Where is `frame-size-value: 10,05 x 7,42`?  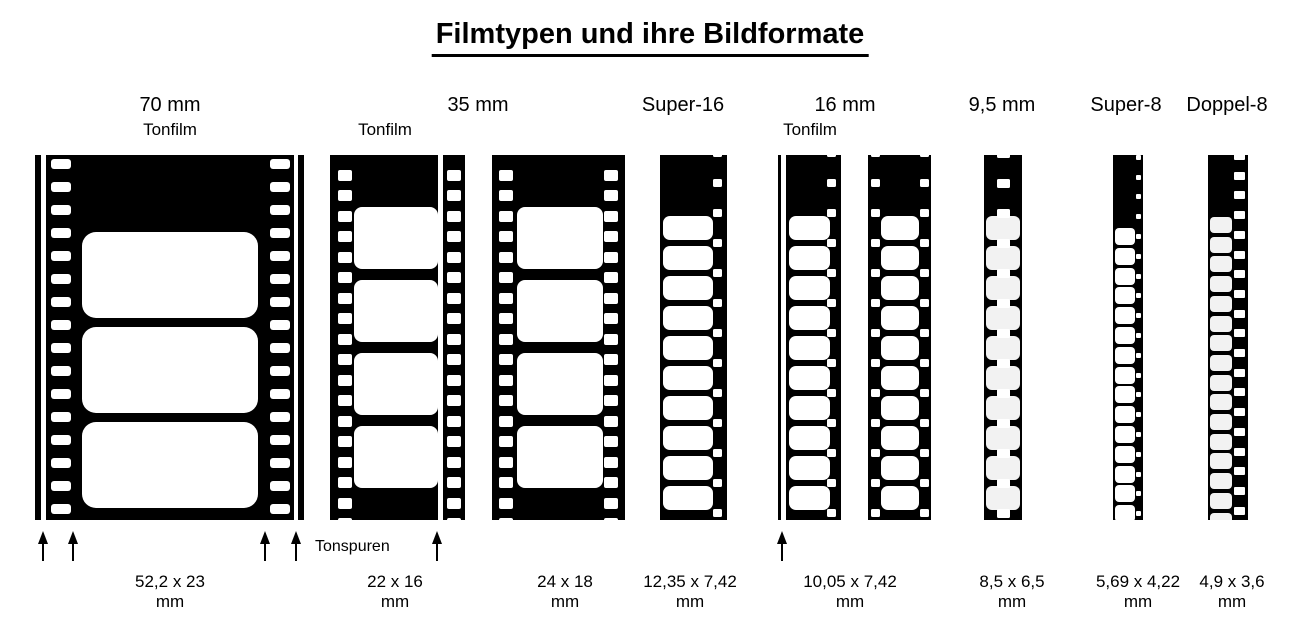 frame-size-value: 10,05 x 7,42 is located at coordinates (850, 581).